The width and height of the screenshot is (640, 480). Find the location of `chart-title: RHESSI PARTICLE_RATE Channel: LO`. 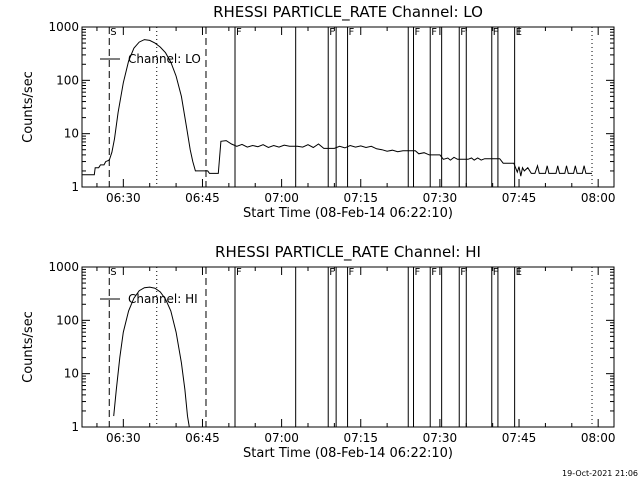

chart-title: RHESSI PARTICLE_RATE Channel: LO is located at coordinates (348, 12).